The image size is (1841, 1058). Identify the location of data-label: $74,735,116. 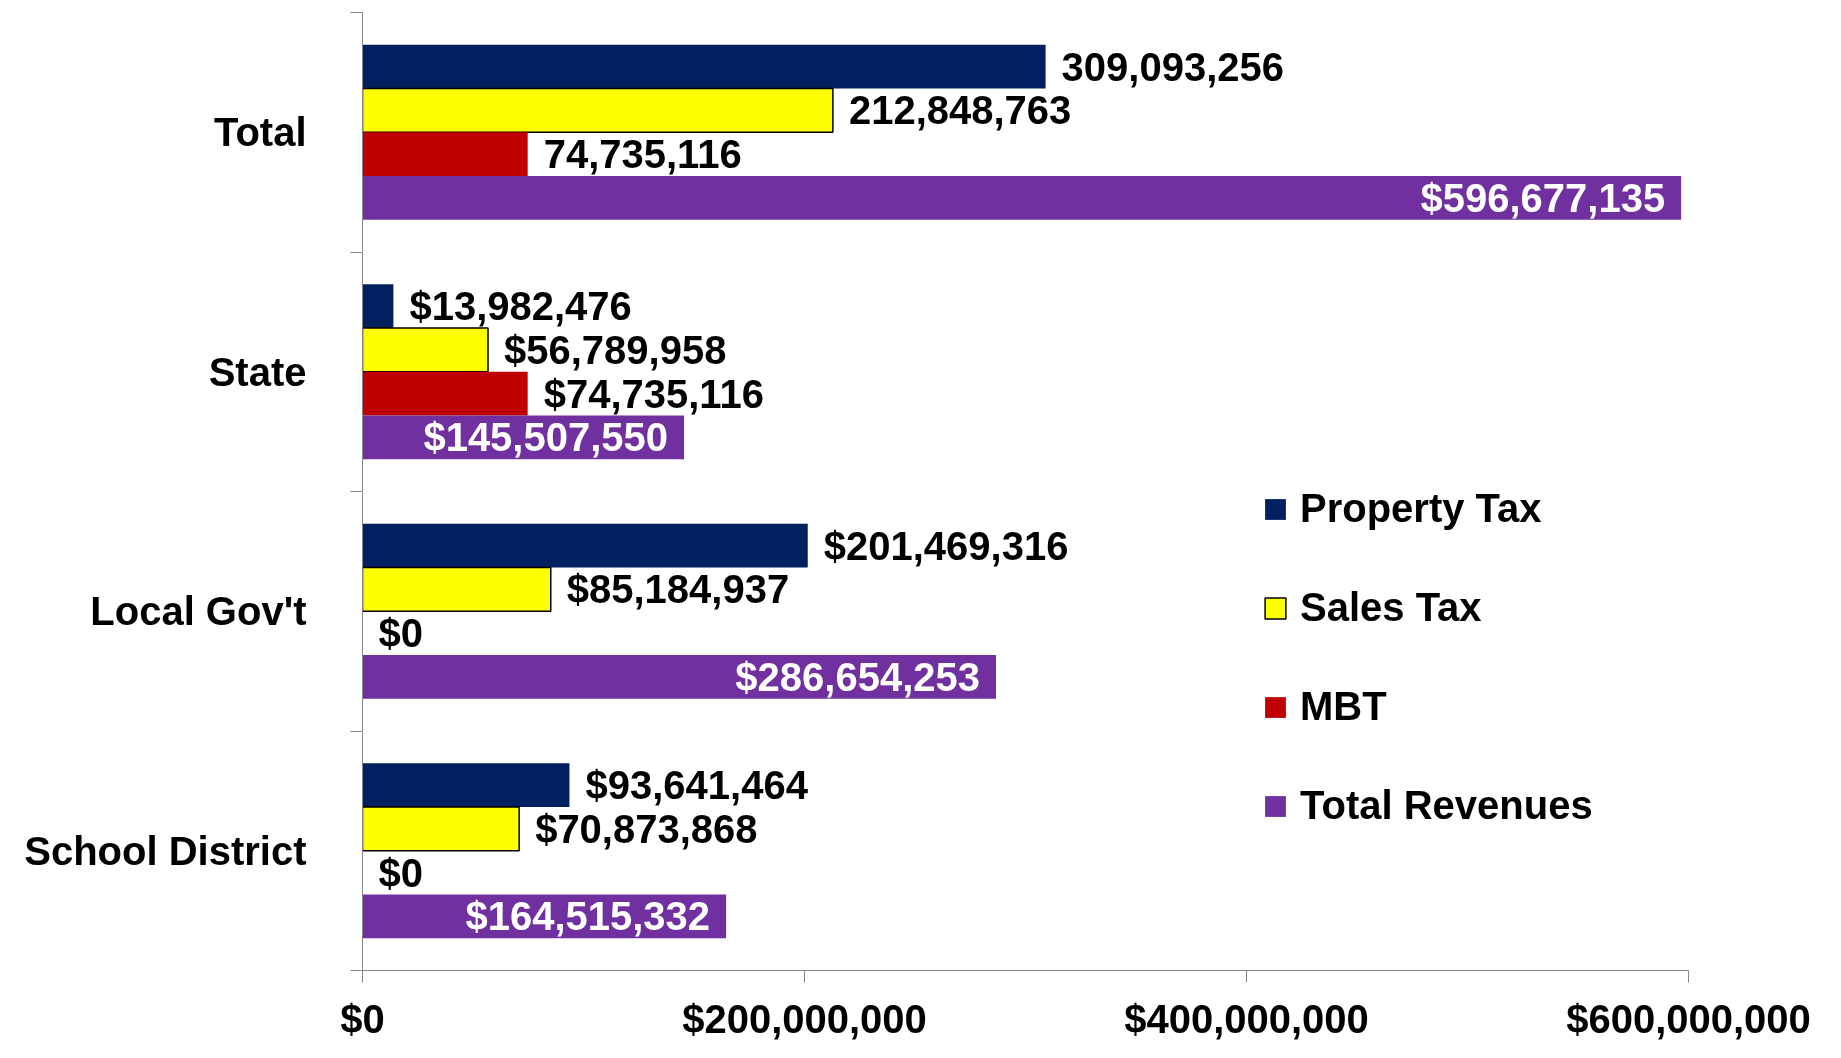
(653, 393).